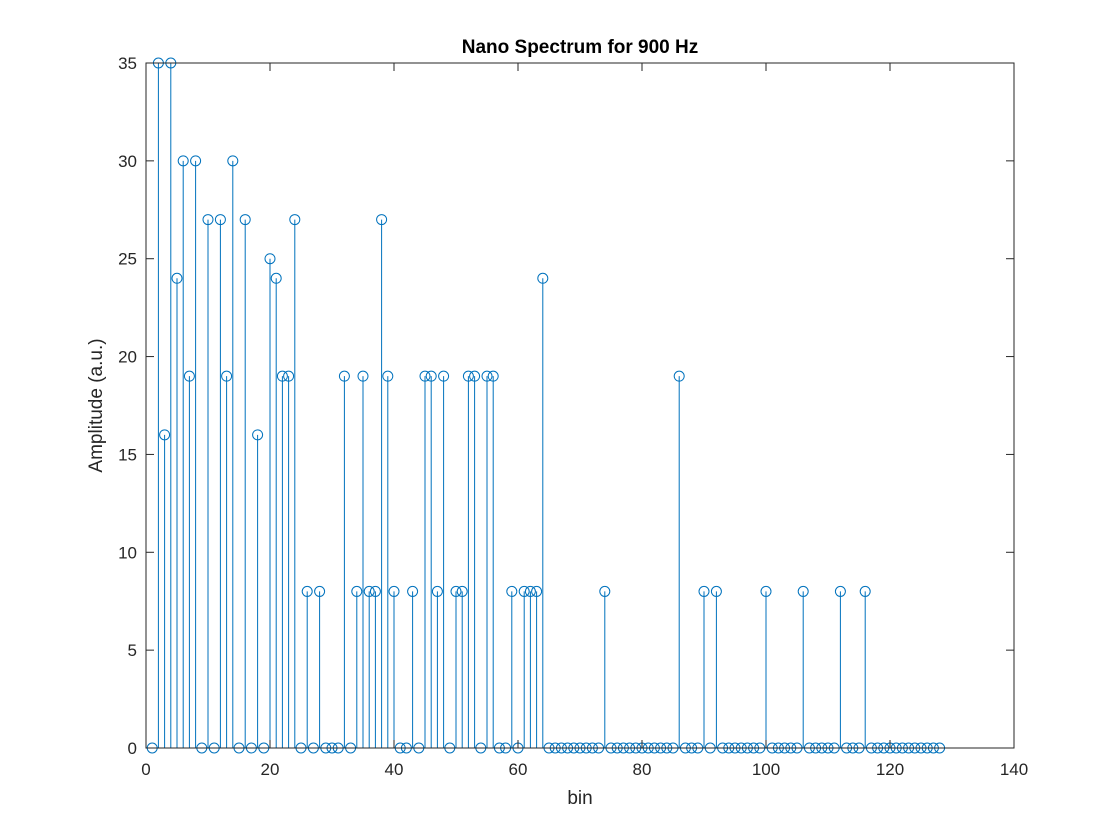 This screenshot has height=840, width=1120. Describe the element at coordinates (96, 405) in the screenshot. I see `y-axis-label: Amplitude (a.u.)` at that location.